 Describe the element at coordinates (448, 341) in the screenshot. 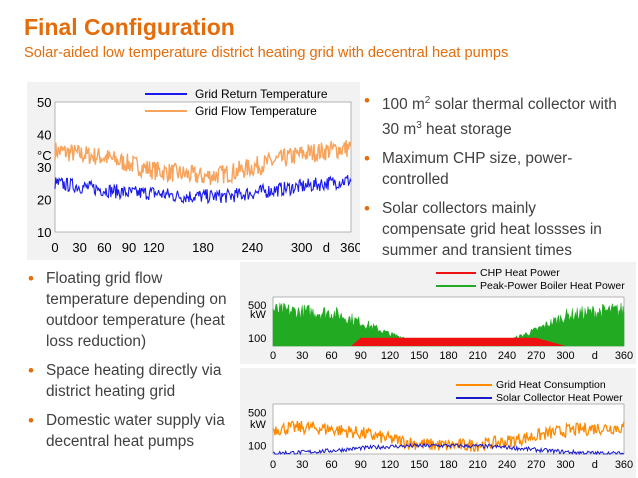

I see `chp-area` at that location.